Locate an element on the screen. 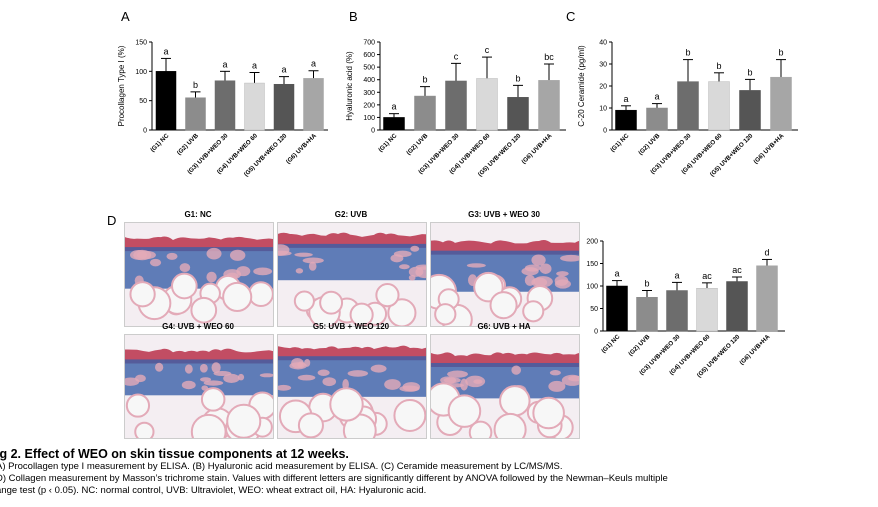  y-tick-label: 300 is located at coordinates (369, 93).